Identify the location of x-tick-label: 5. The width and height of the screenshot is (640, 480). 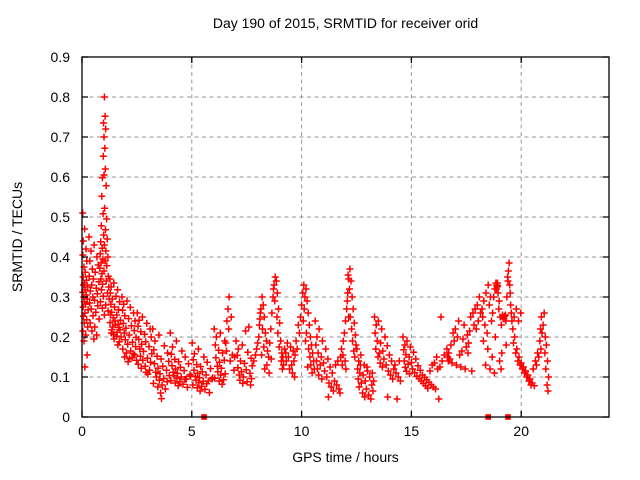
(192, 431).